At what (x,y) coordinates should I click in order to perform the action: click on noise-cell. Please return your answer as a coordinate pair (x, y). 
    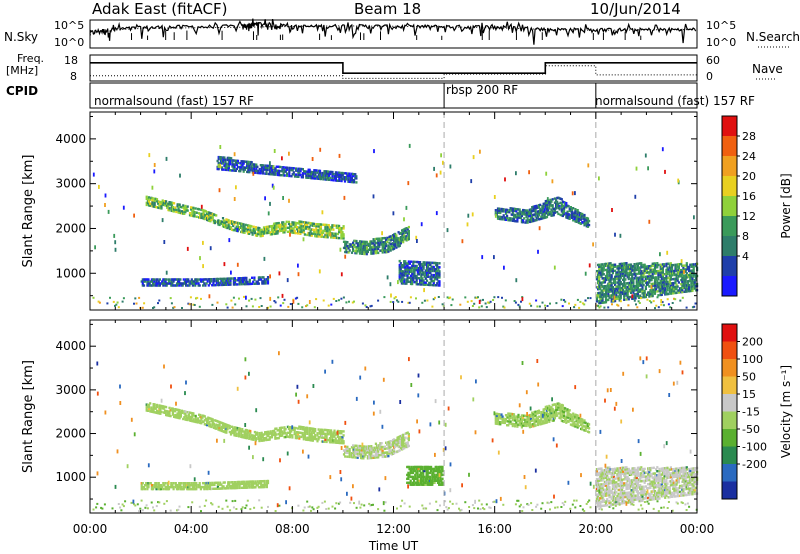
    Looking at the image, I should click on (403, 278).